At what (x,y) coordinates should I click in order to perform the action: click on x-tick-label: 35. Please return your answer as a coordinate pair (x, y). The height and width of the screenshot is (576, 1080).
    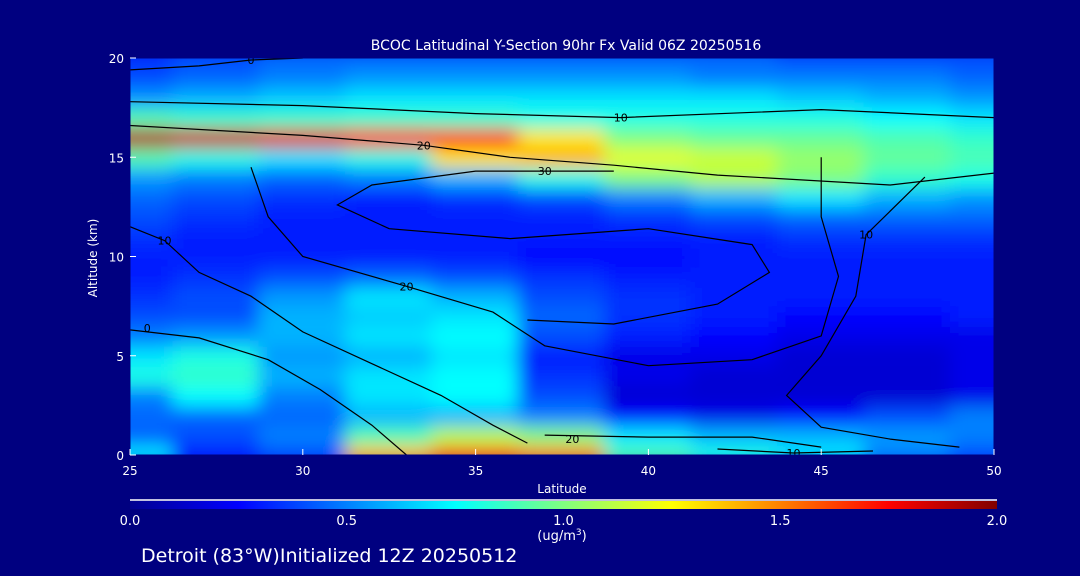
    Looking at the image, I should click on (475, 471).